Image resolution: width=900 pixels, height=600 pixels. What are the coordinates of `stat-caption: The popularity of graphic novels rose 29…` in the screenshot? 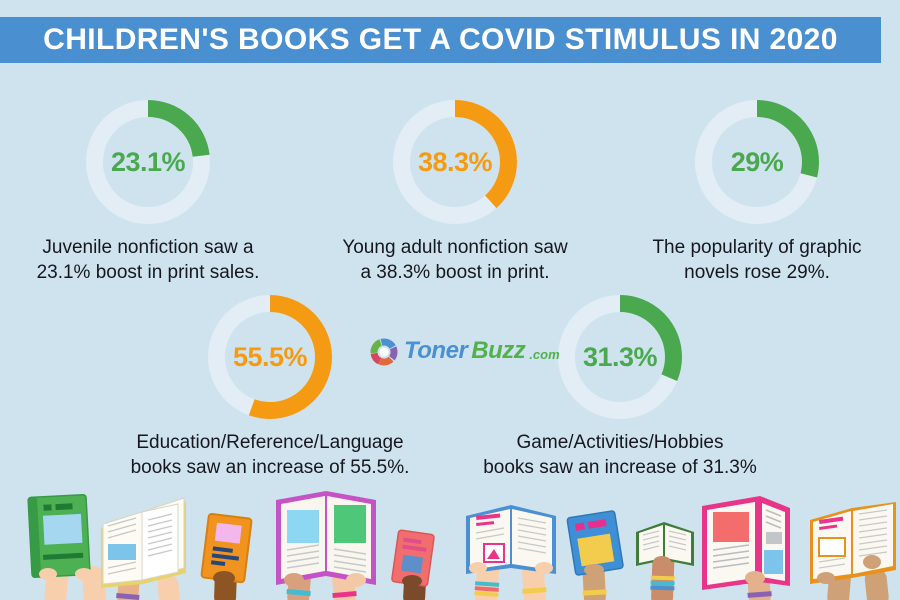 It's located at (757, 260).